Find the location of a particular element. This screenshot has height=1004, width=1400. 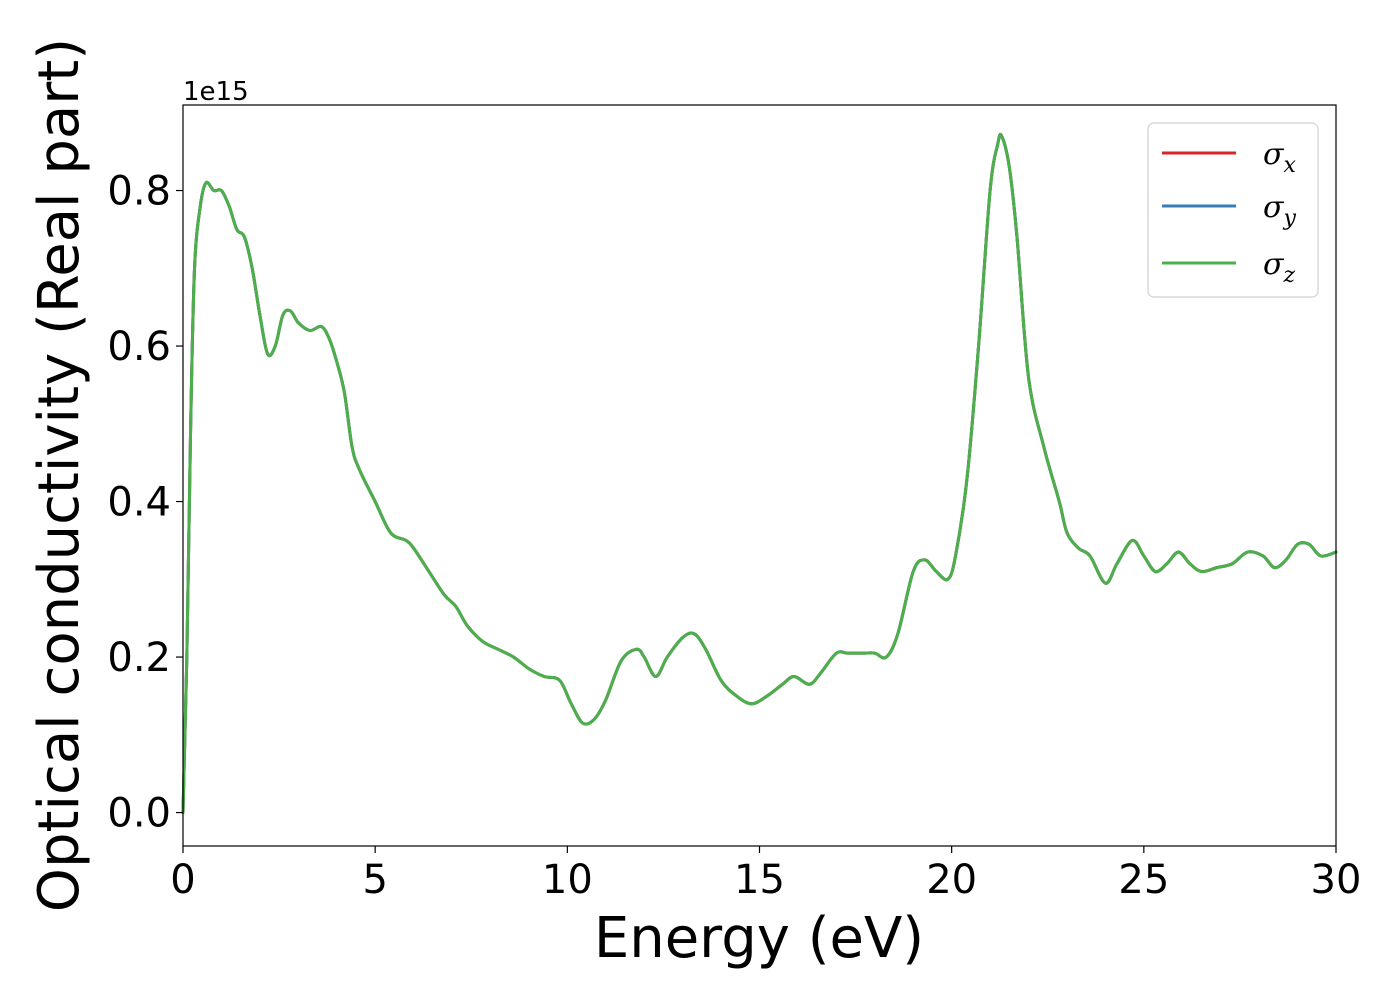

legend: σx σy σz is located at coordinates (1233, 210).